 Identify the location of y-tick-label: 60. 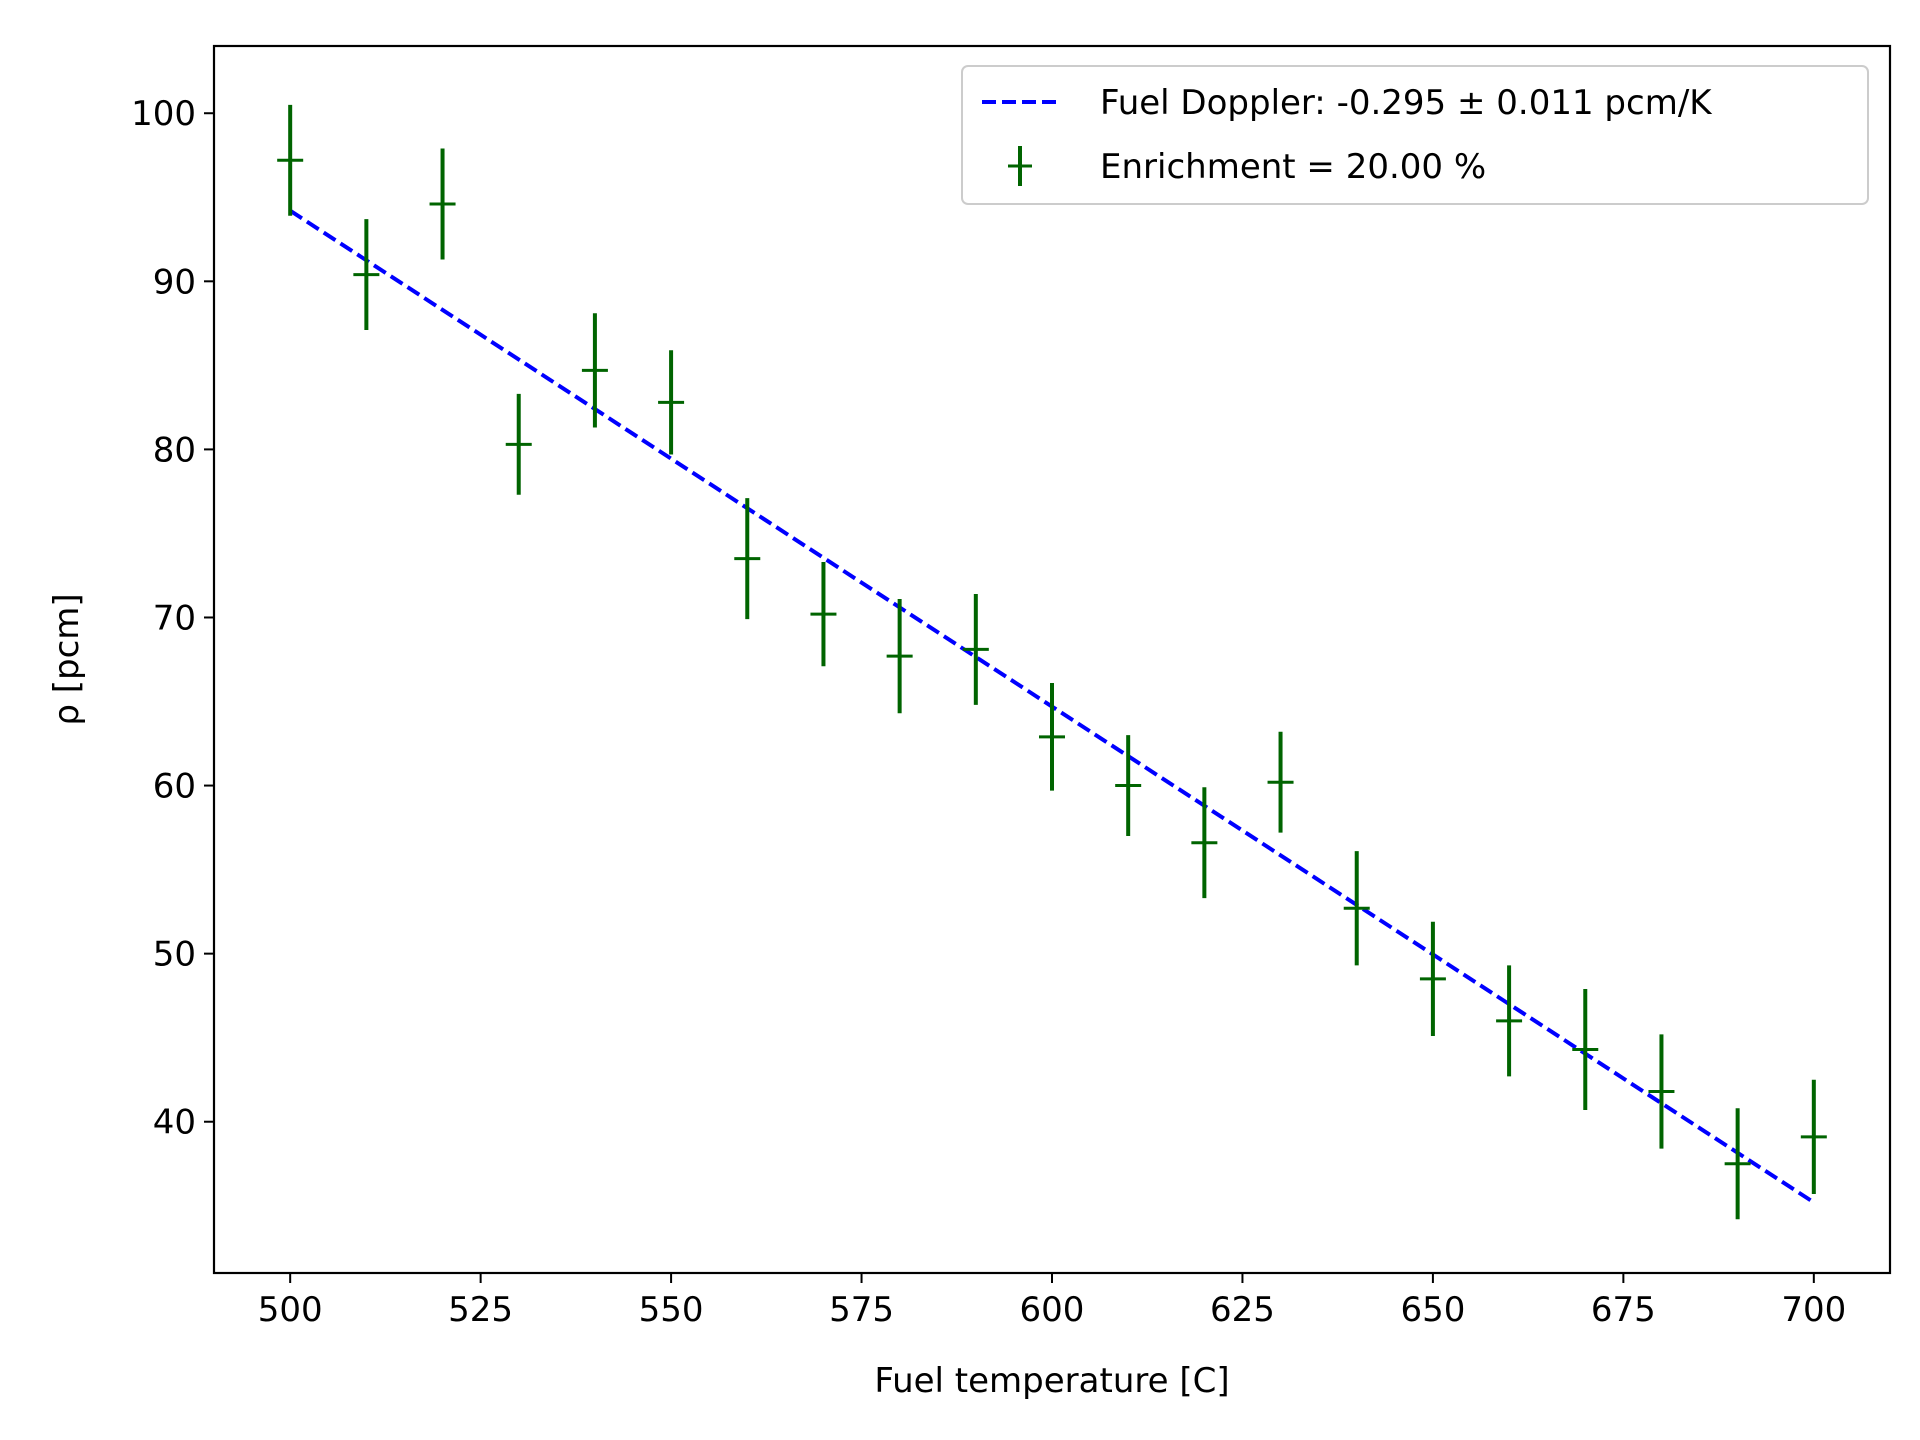
(174, 787).